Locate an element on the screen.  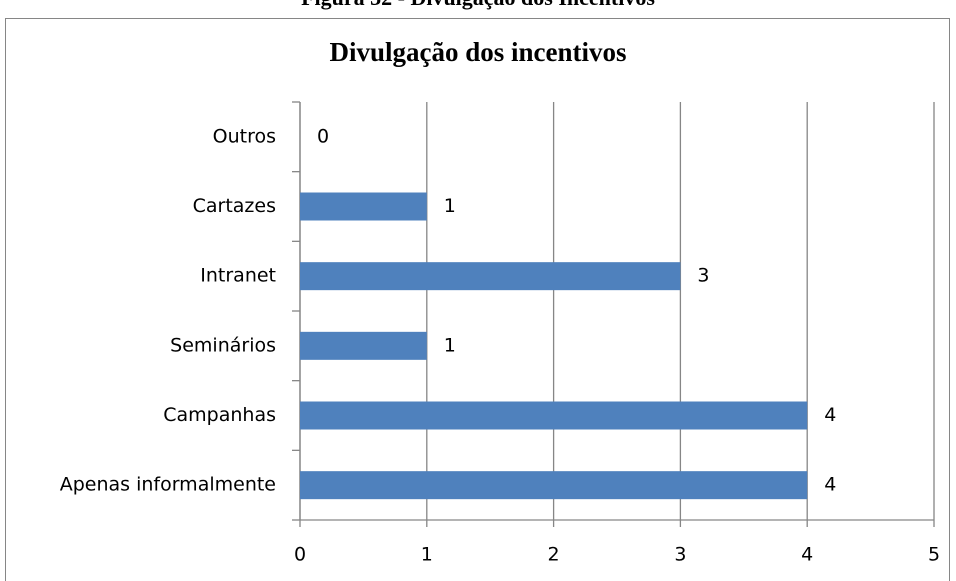
x-tick-label: 3 is located at coordinates (680, 555).